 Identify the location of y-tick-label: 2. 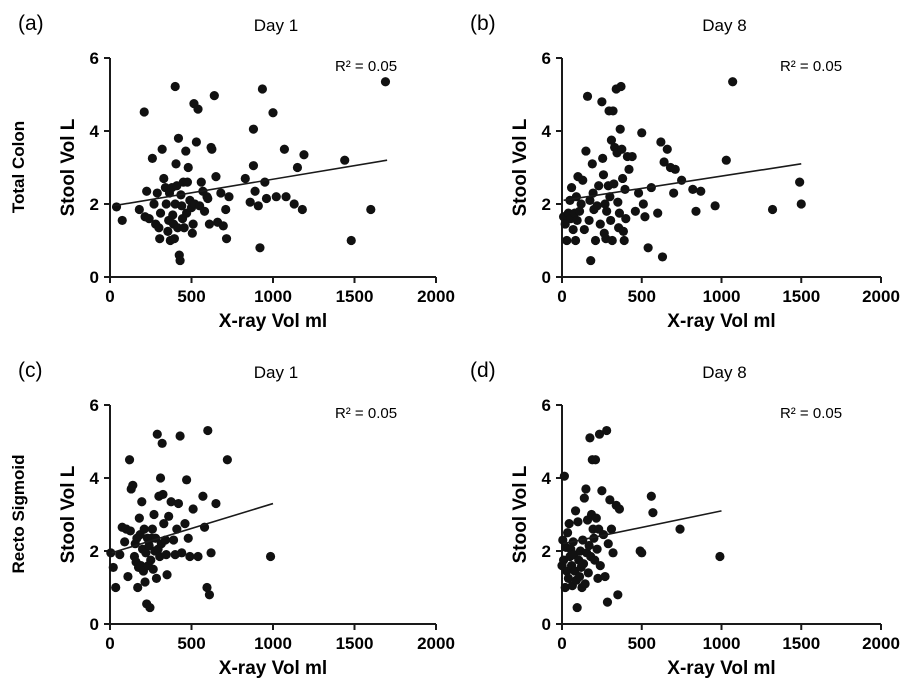
(94, 204).